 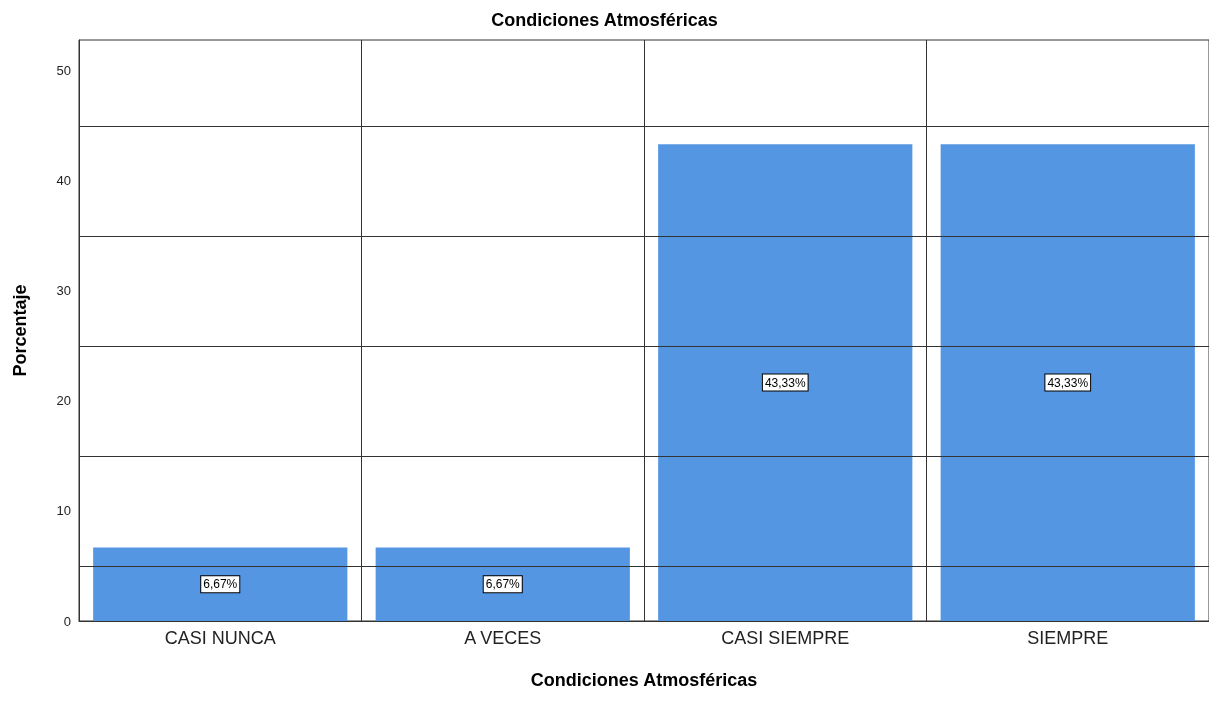 I want to click on y-tick-label: 30, so click(x=63, y=291).